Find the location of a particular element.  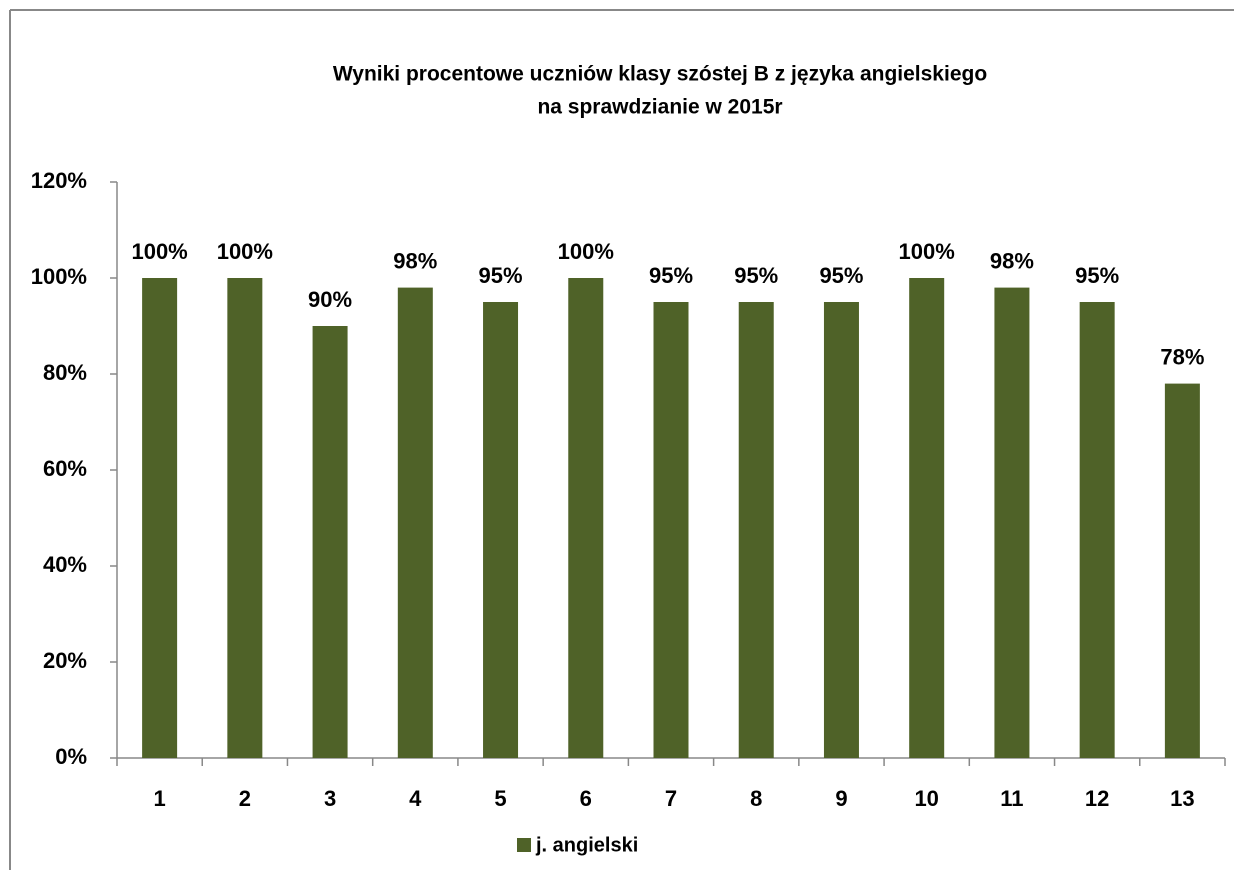

x-tick-label: 11 is located at coordinates (1011, 798).